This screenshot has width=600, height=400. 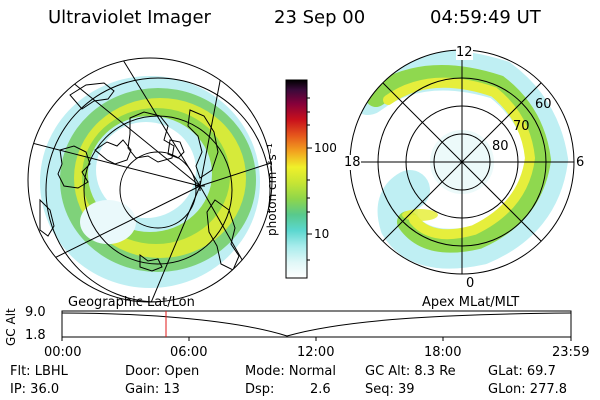 I want to click on geographic-label: Geographic Lat/Lon, so click(x=131, y=302).